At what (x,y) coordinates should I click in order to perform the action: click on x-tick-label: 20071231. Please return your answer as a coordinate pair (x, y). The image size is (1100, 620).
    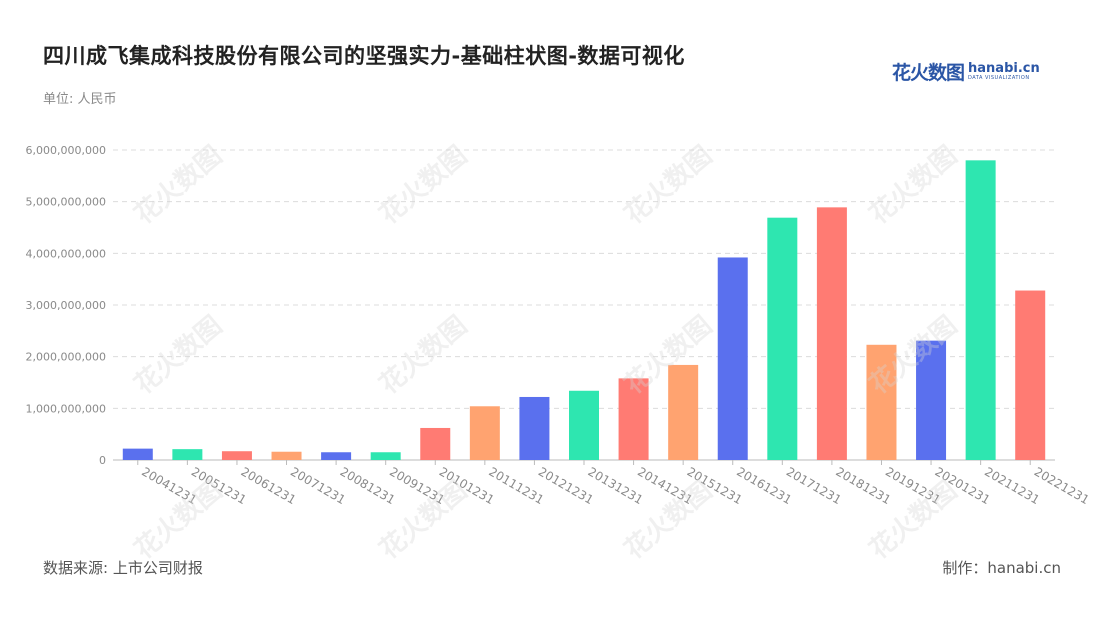
    Looking at the image, I should click on (318, 485).